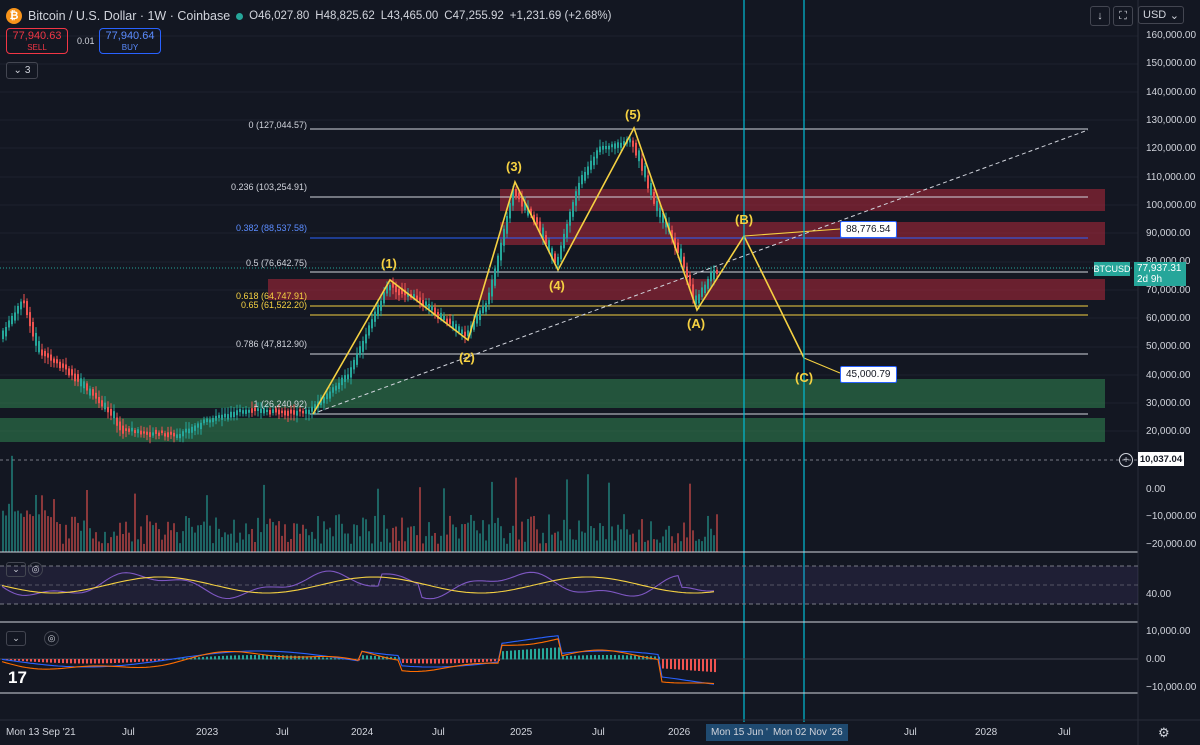 The height and width of the screenshot is (745, 1200). I want to click on buy-label: BUY, so click(130, 47).